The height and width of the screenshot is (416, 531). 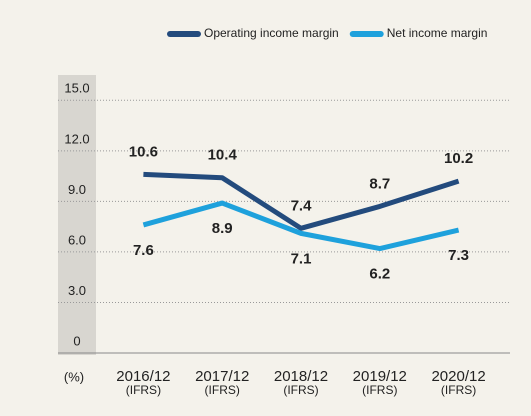 What do you see at coordinates (458, 158) in the screenshot?
I see `data-label: 10.2` at bounding box center [458, 158].